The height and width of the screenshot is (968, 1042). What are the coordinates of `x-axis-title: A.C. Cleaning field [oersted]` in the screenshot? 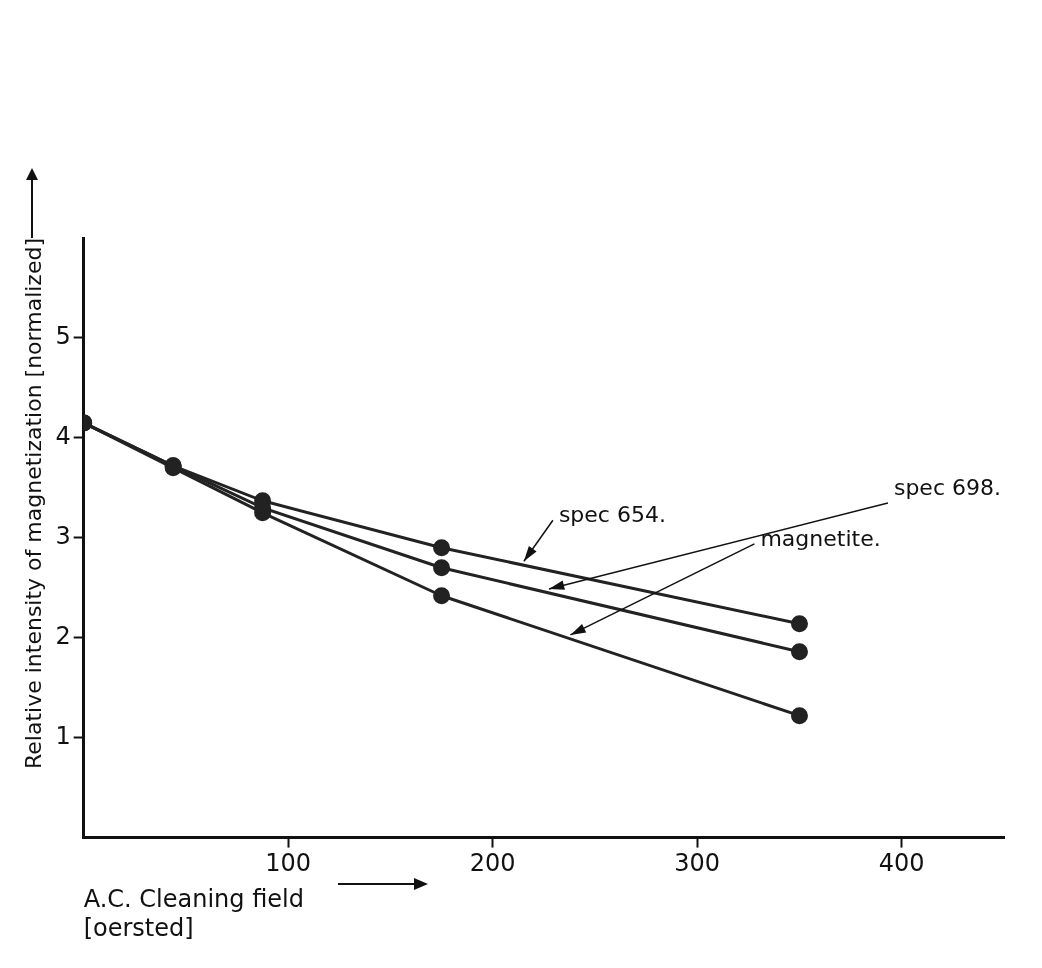 It's located at (193, 913).